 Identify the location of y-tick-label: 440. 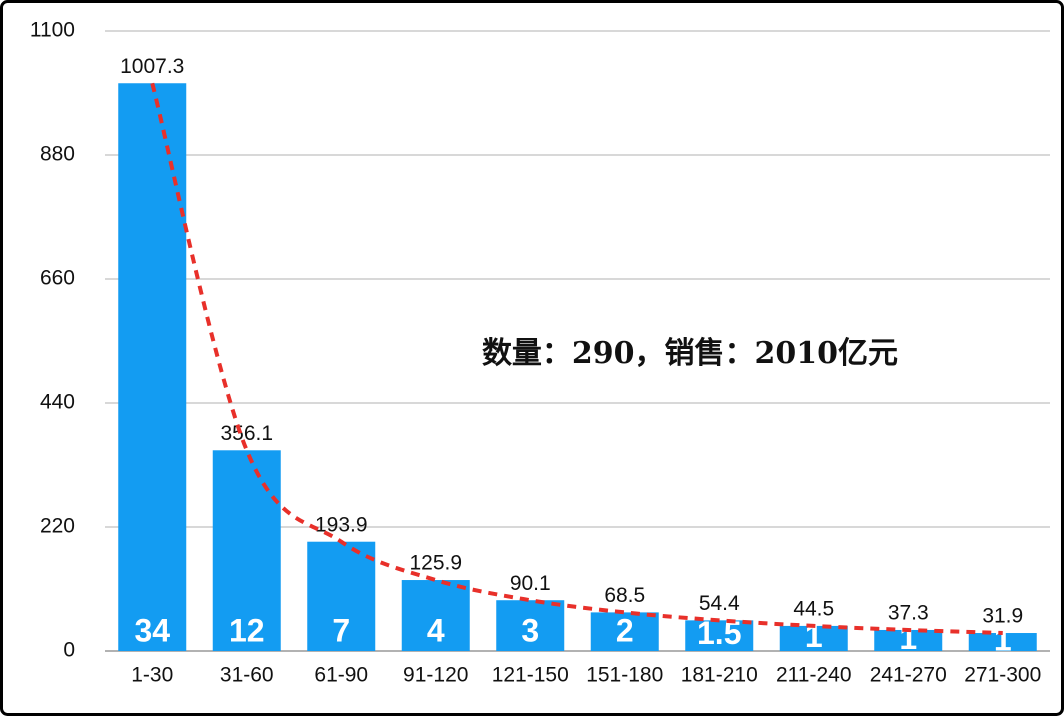
(57, 402).